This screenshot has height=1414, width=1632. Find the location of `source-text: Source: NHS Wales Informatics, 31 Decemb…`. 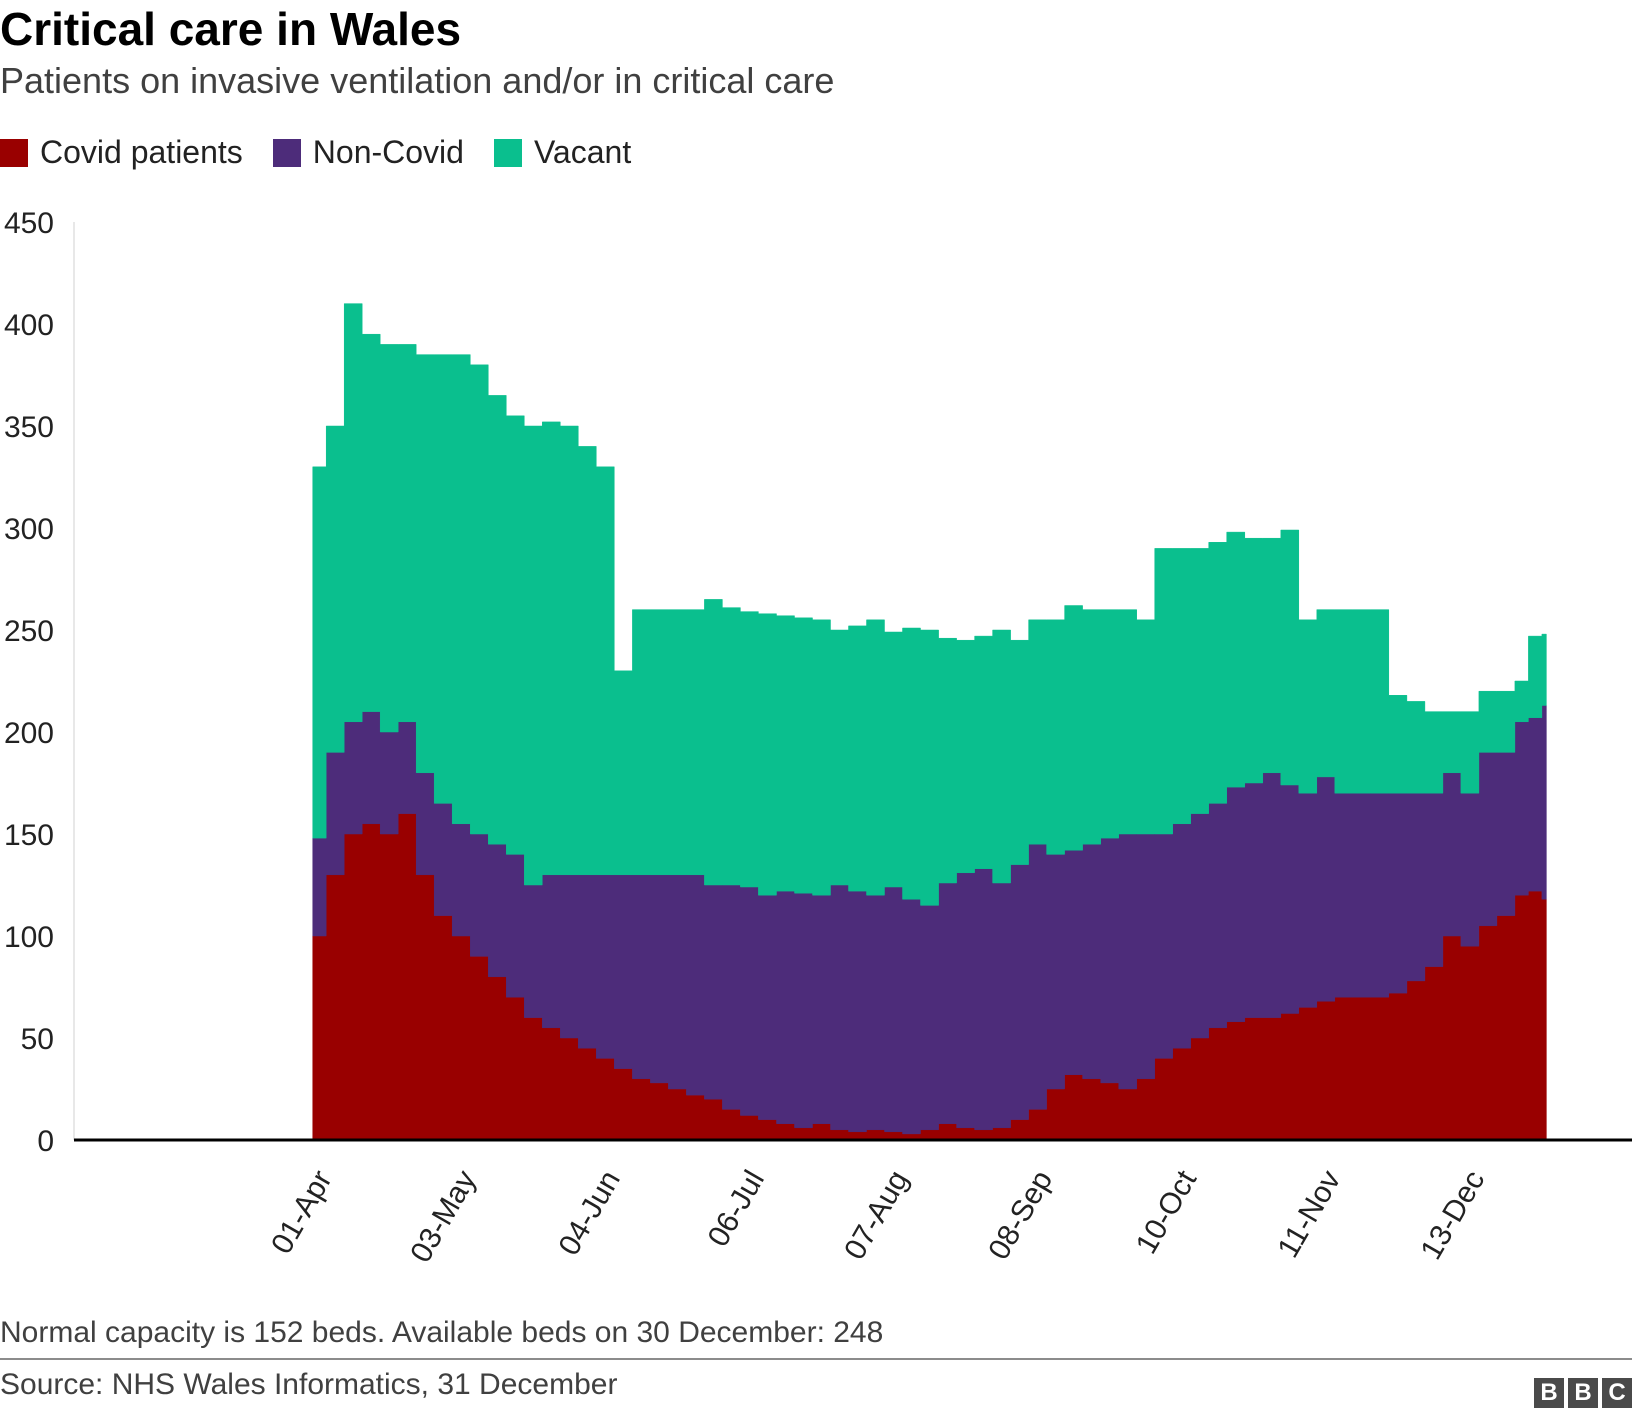

source-text: Source: NHS Wales Informatics, 31 Decemb… is located at coordinates (309, 1384).